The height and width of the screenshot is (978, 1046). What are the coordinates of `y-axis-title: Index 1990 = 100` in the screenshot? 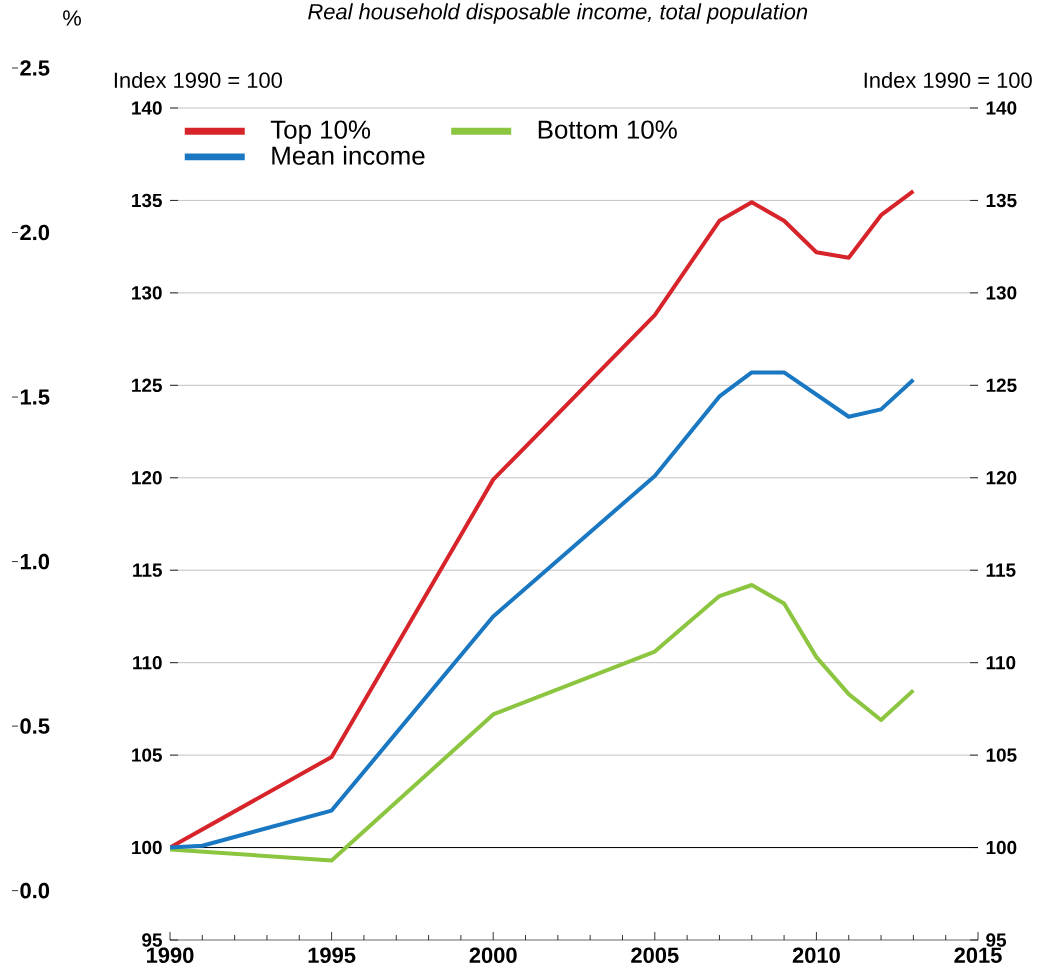 It's located at (198, 80).